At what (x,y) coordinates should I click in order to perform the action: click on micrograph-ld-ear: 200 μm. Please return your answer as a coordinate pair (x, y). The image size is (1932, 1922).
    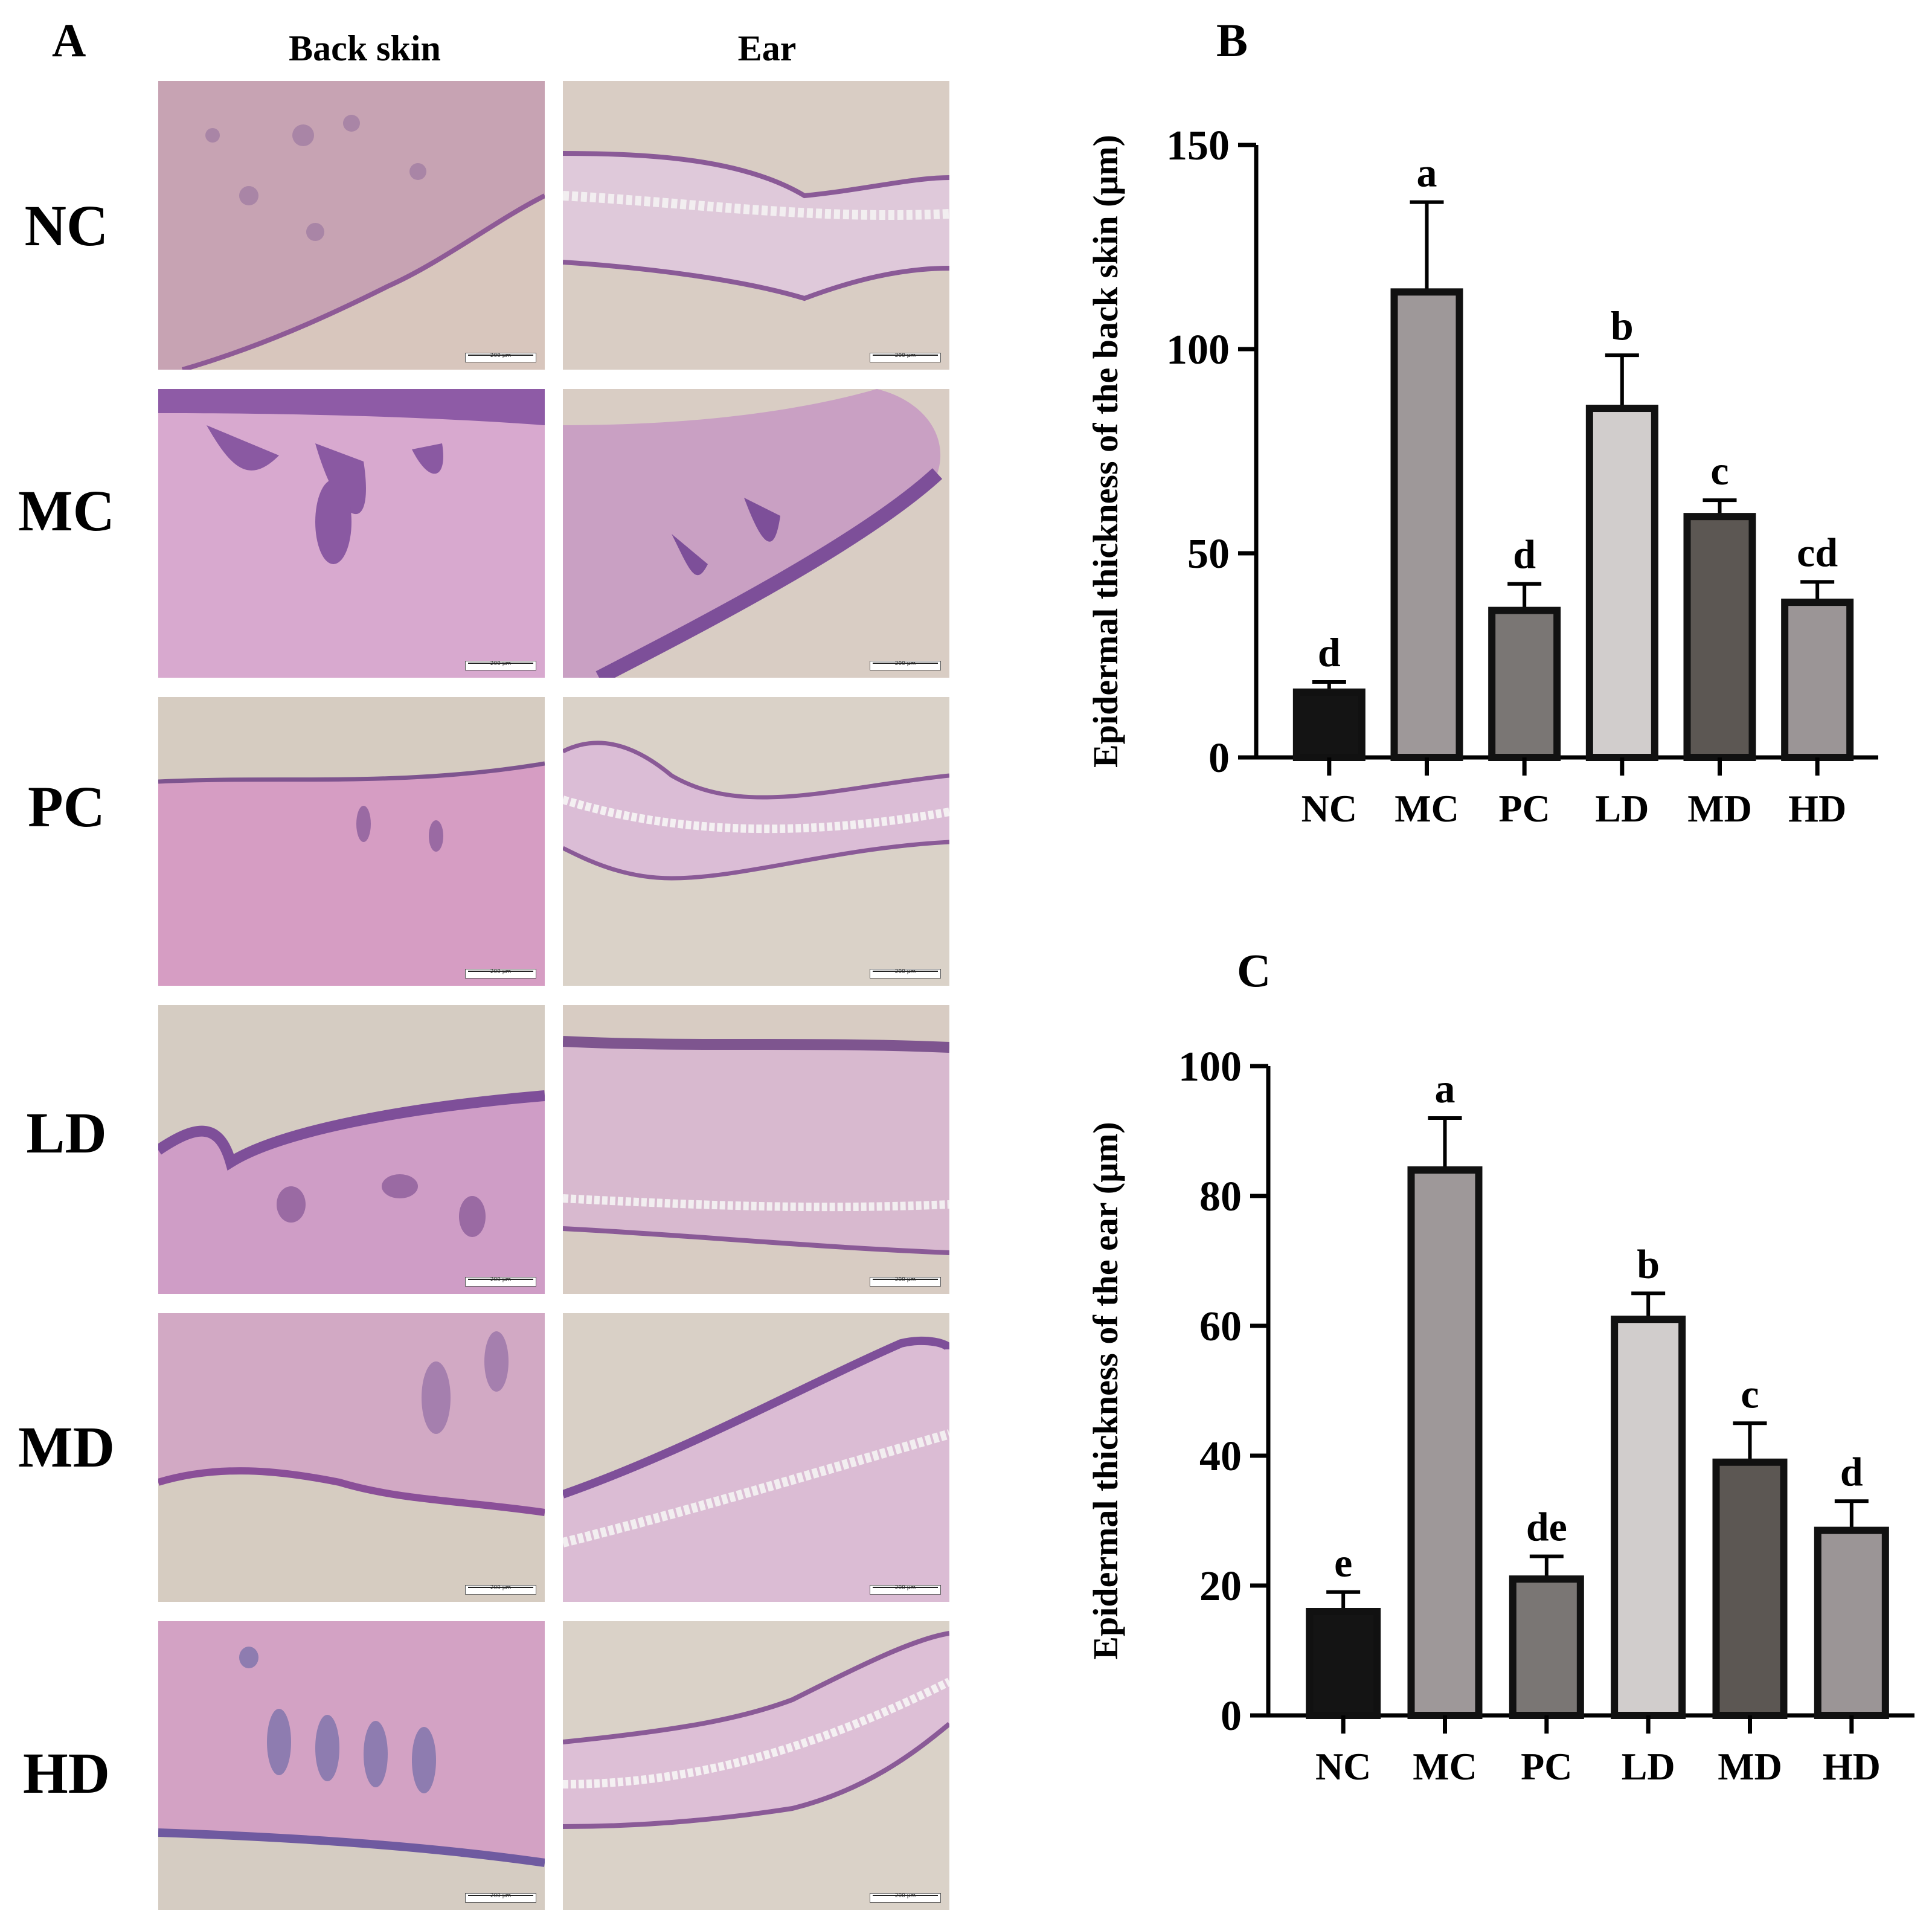
    Looking at the image, I should click on (756, 1150).